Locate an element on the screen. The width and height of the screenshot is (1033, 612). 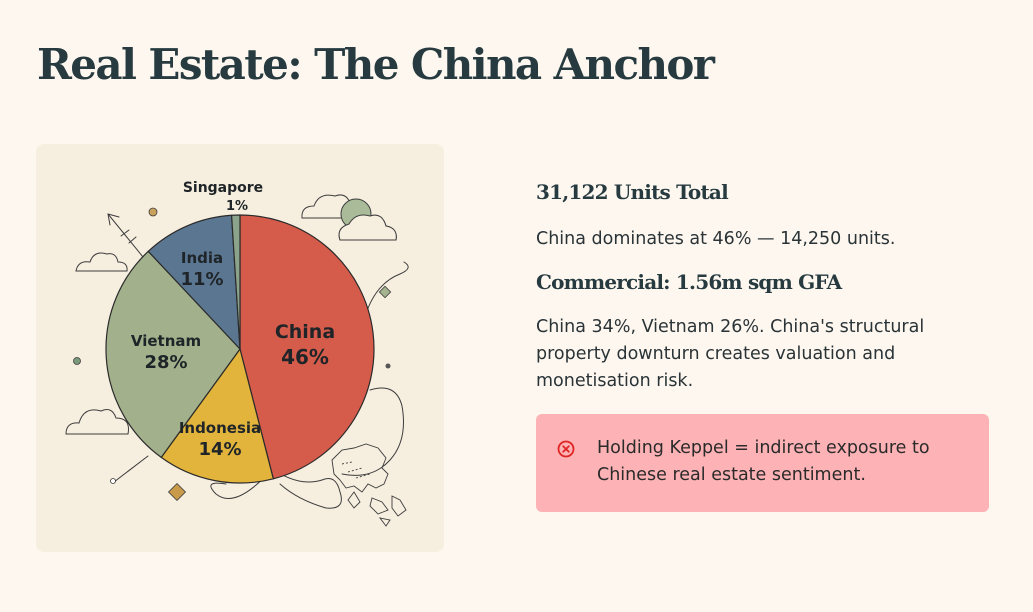
slice-value-indonesia: 14% is located at coordinates (219, 449).